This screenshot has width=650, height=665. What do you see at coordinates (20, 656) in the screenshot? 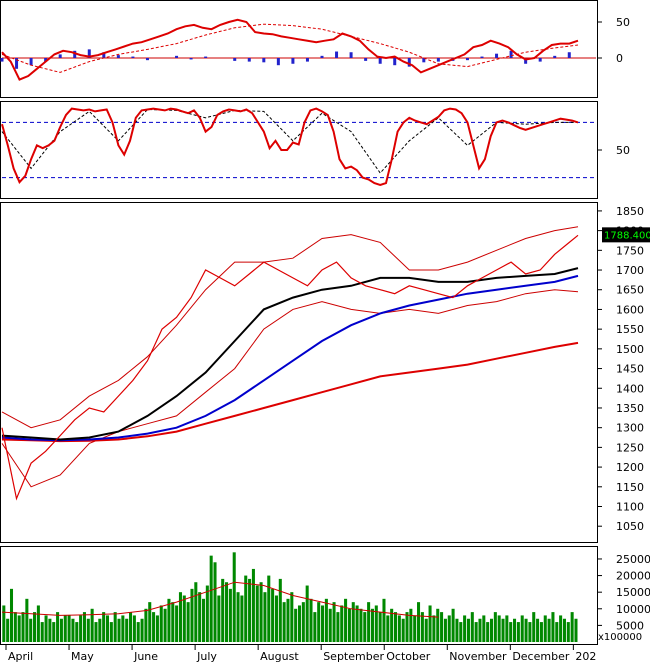
I see `x-tick-label: April` at bounding box center [20, 656].